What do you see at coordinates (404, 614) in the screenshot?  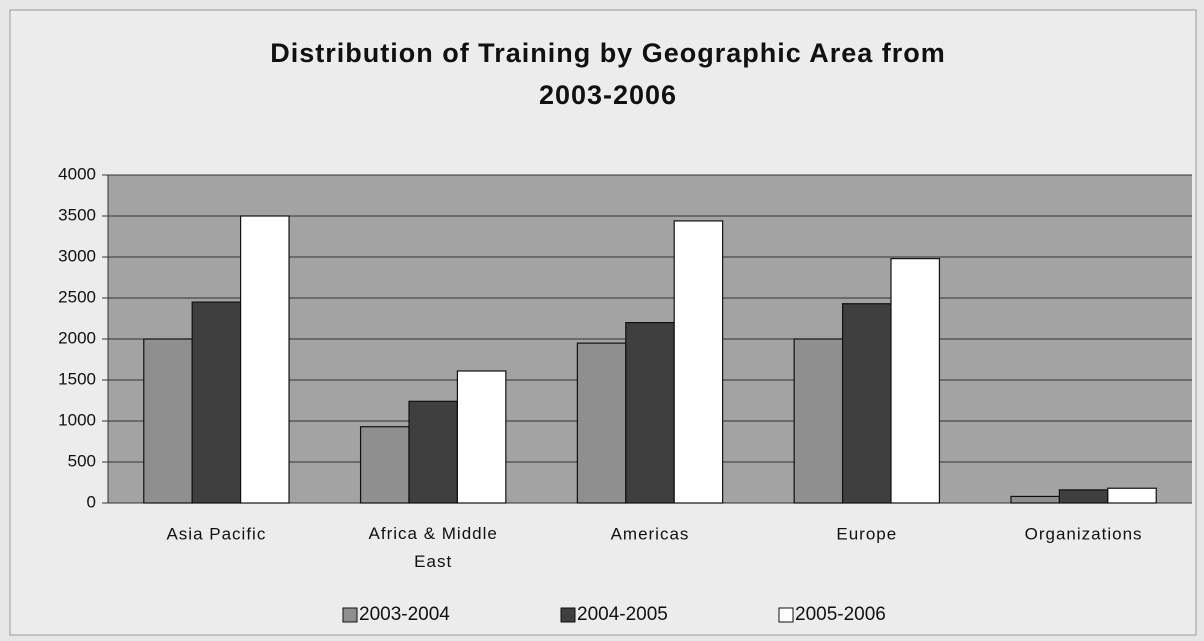 I see `legend-label: 2003-2004` at bounding box center [404, 614].